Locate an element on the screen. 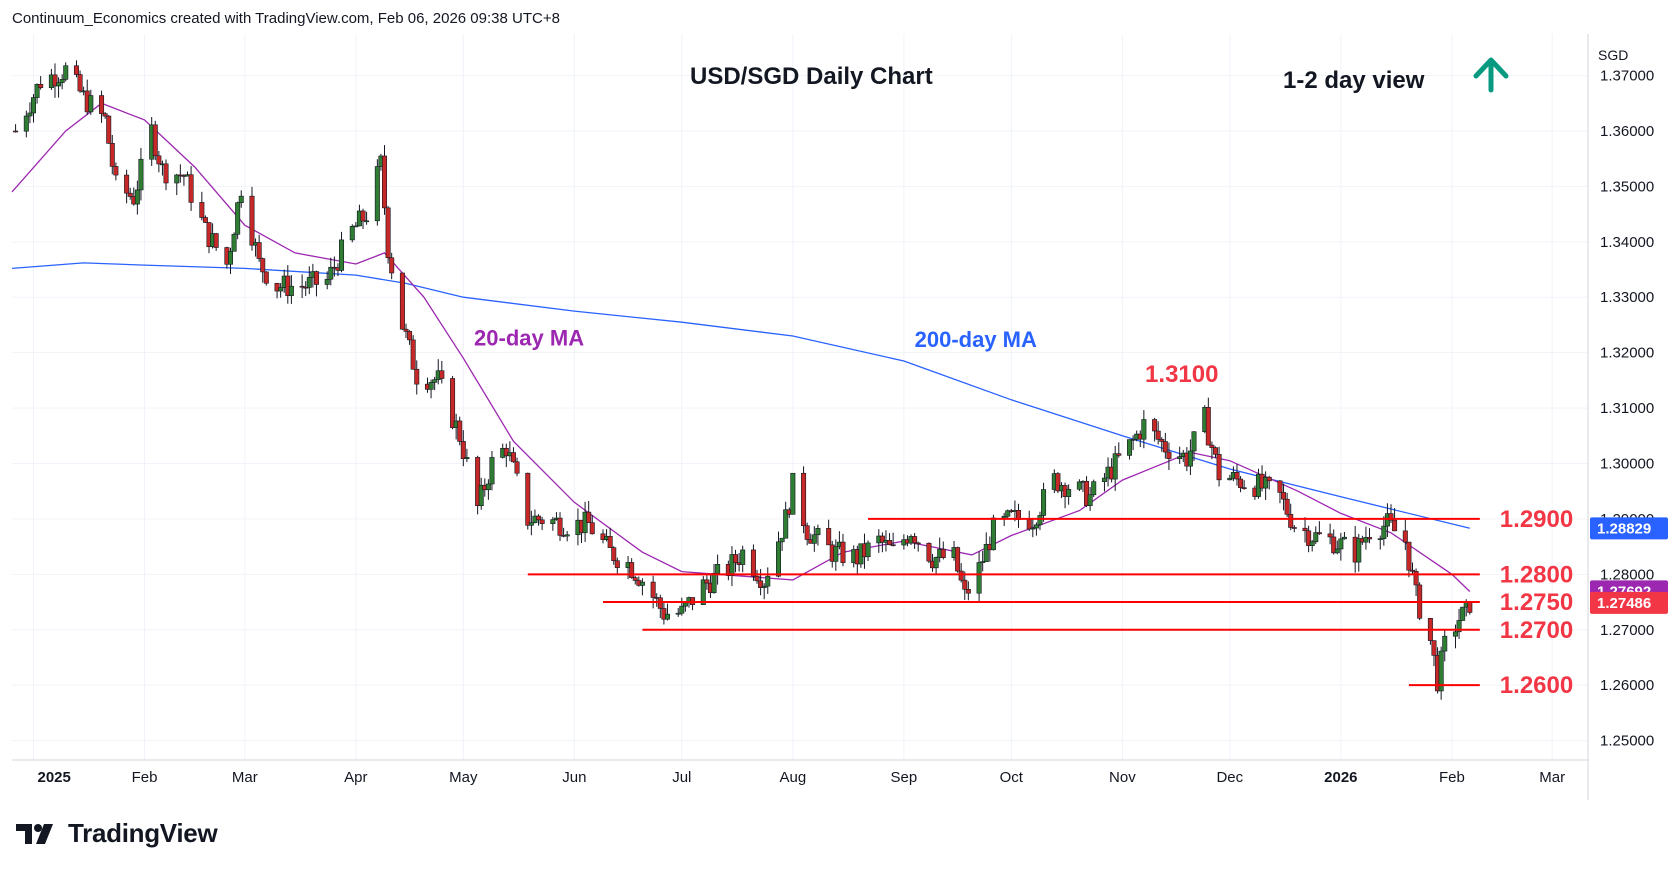 This screenshot has height=873, width=1679. x-tick-label: Apr is located at coordinates (355, 777).